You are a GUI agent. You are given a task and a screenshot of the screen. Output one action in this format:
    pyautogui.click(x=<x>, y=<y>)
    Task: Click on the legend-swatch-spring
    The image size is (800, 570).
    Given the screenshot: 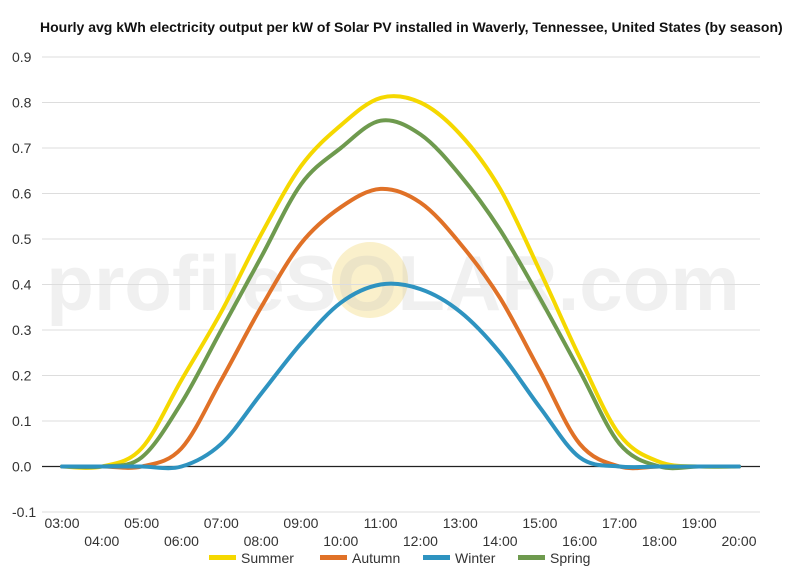 What is the action you would take?
    pyautogui.click(x=531, y=557)
    